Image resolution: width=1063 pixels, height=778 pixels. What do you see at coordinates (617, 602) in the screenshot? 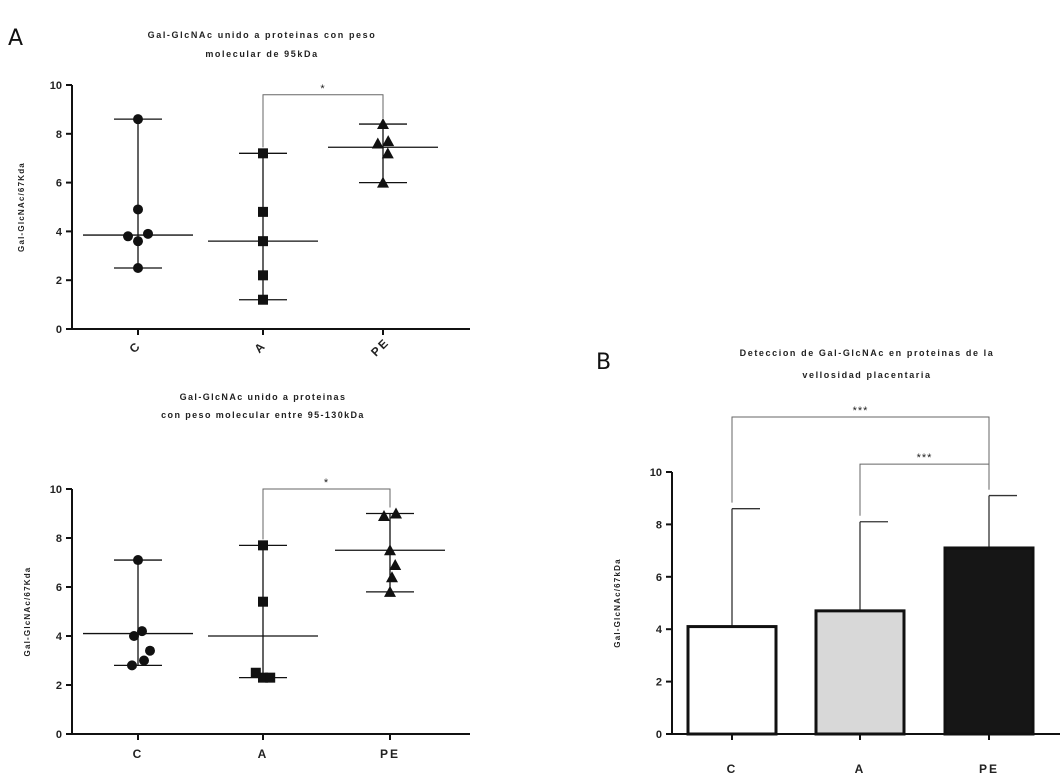
I see `y-axis-label: Gal-GlcNAc/67kDa` at bounding box center [617, 602].